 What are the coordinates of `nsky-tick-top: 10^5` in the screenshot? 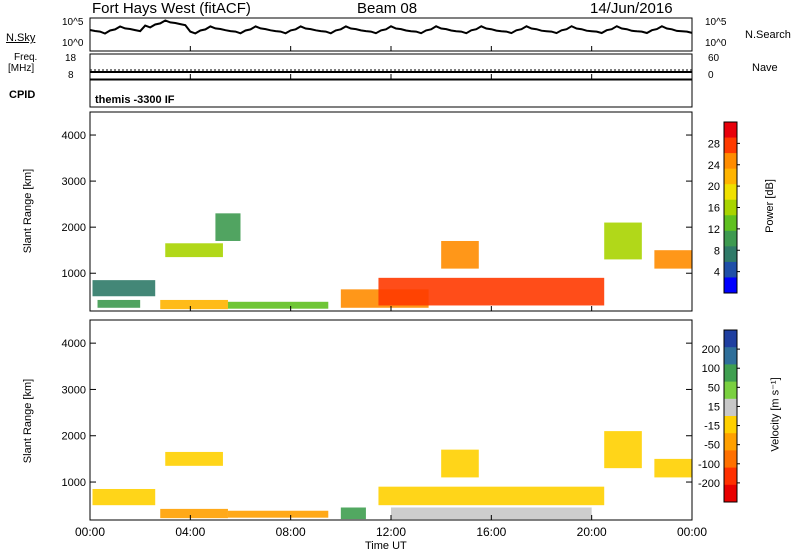 It's located at (73, 22).